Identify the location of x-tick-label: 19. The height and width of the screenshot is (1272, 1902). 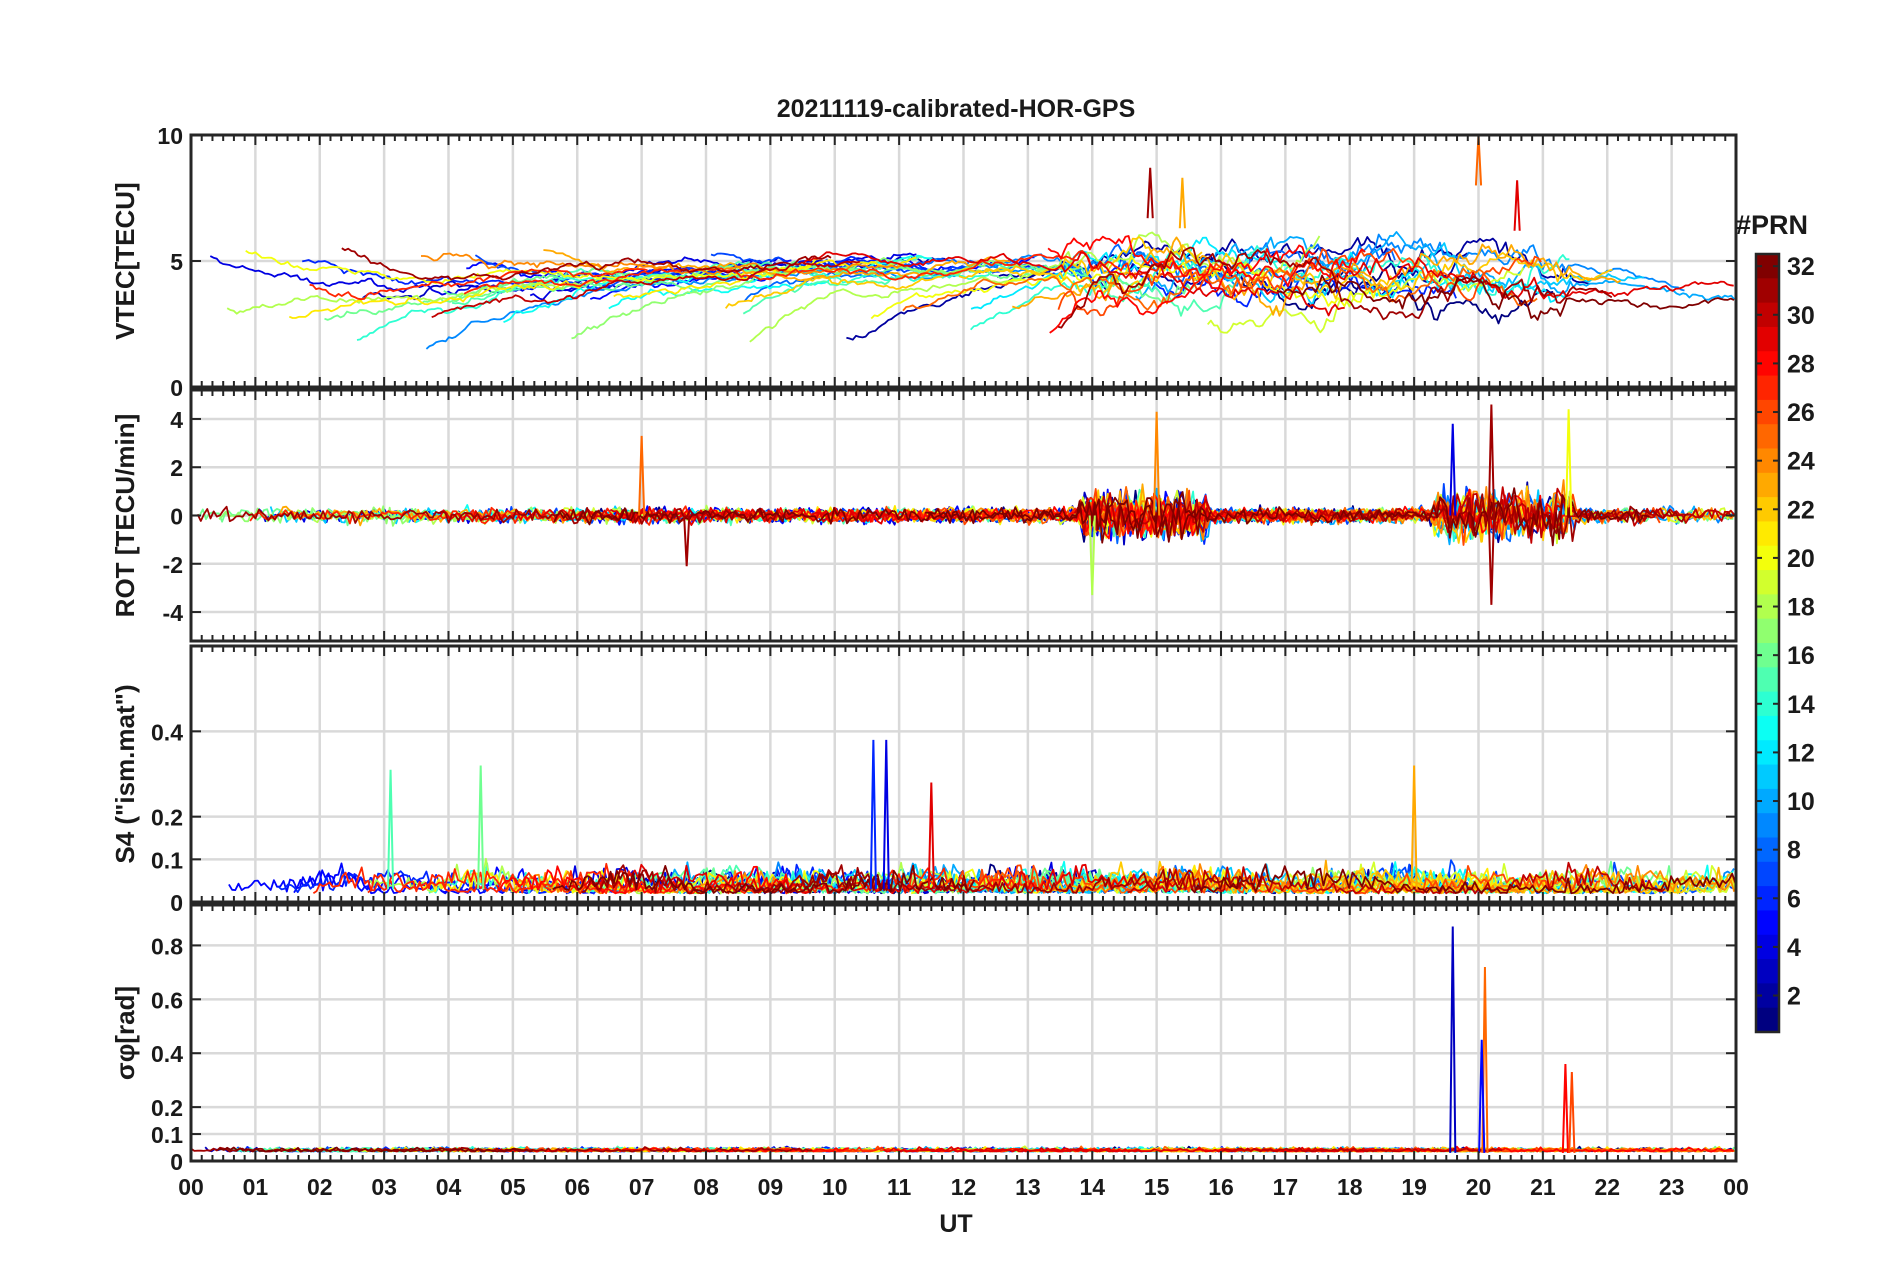
(1414, 1187).